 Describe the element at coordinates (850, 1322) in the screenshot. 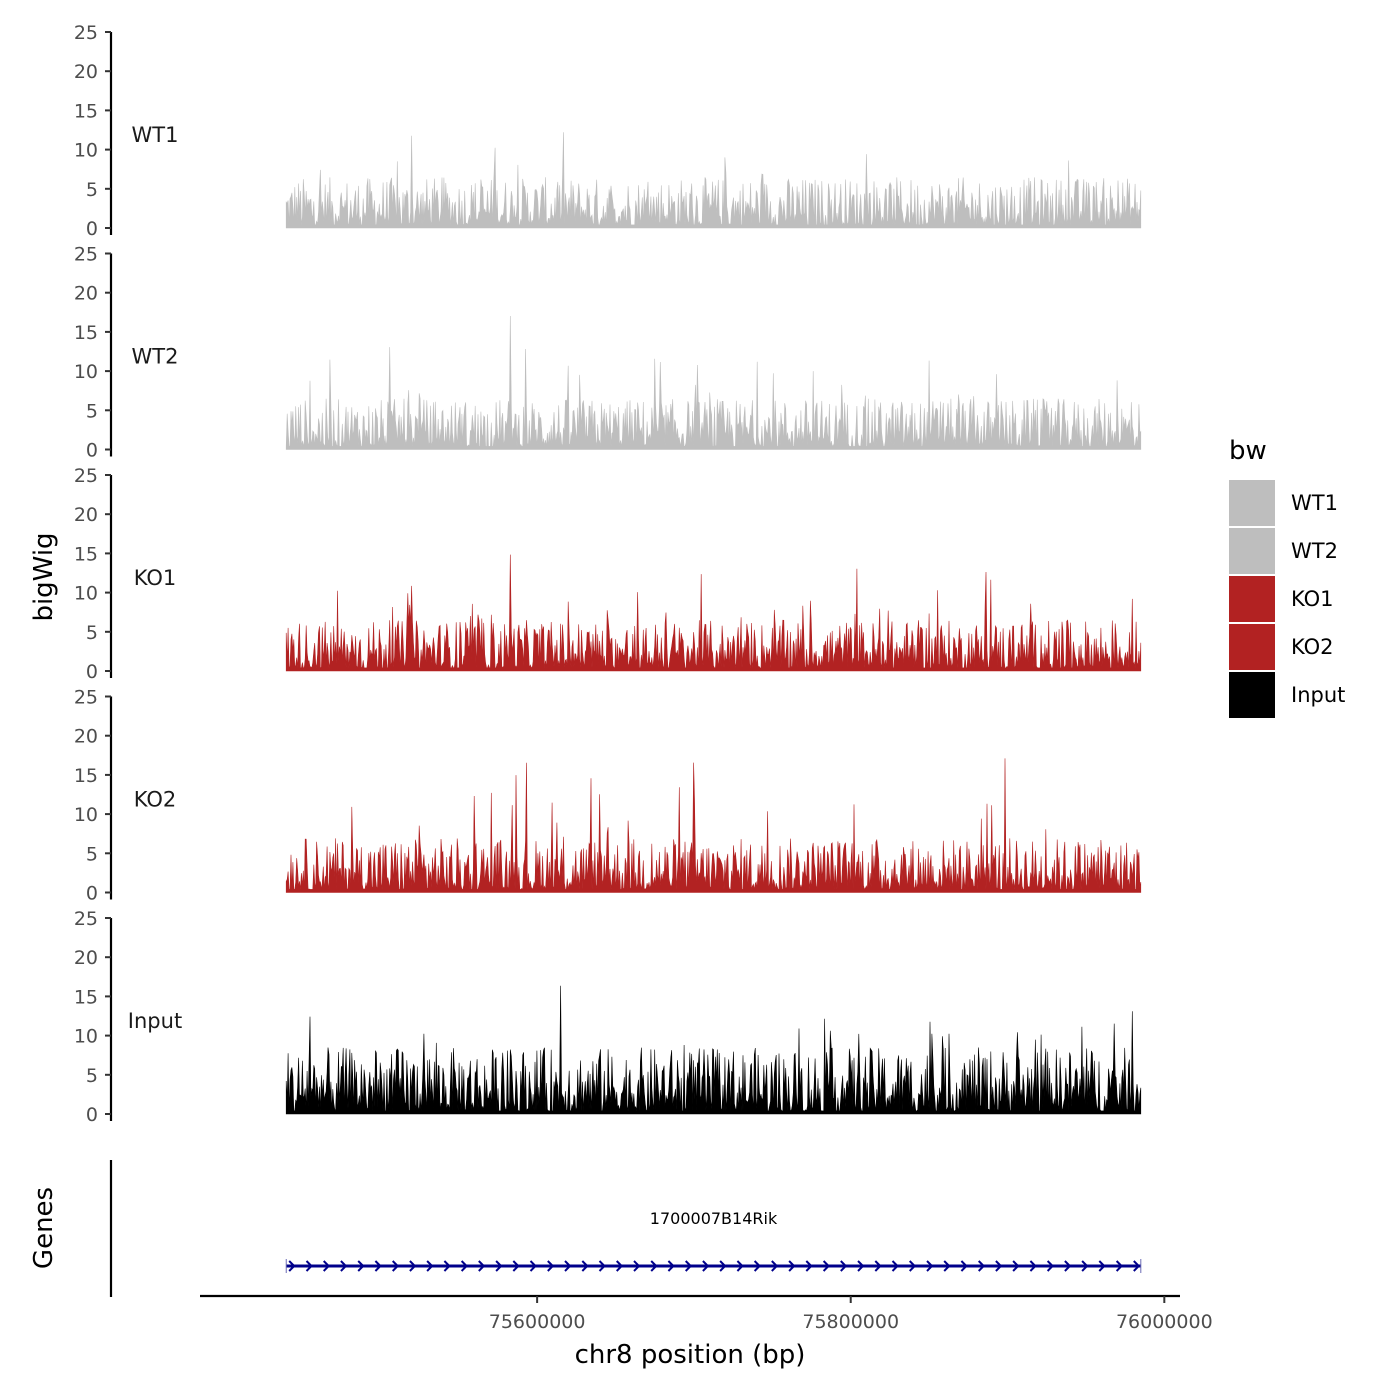

I see `x-tick-label-75800000: 75800000` at that location.